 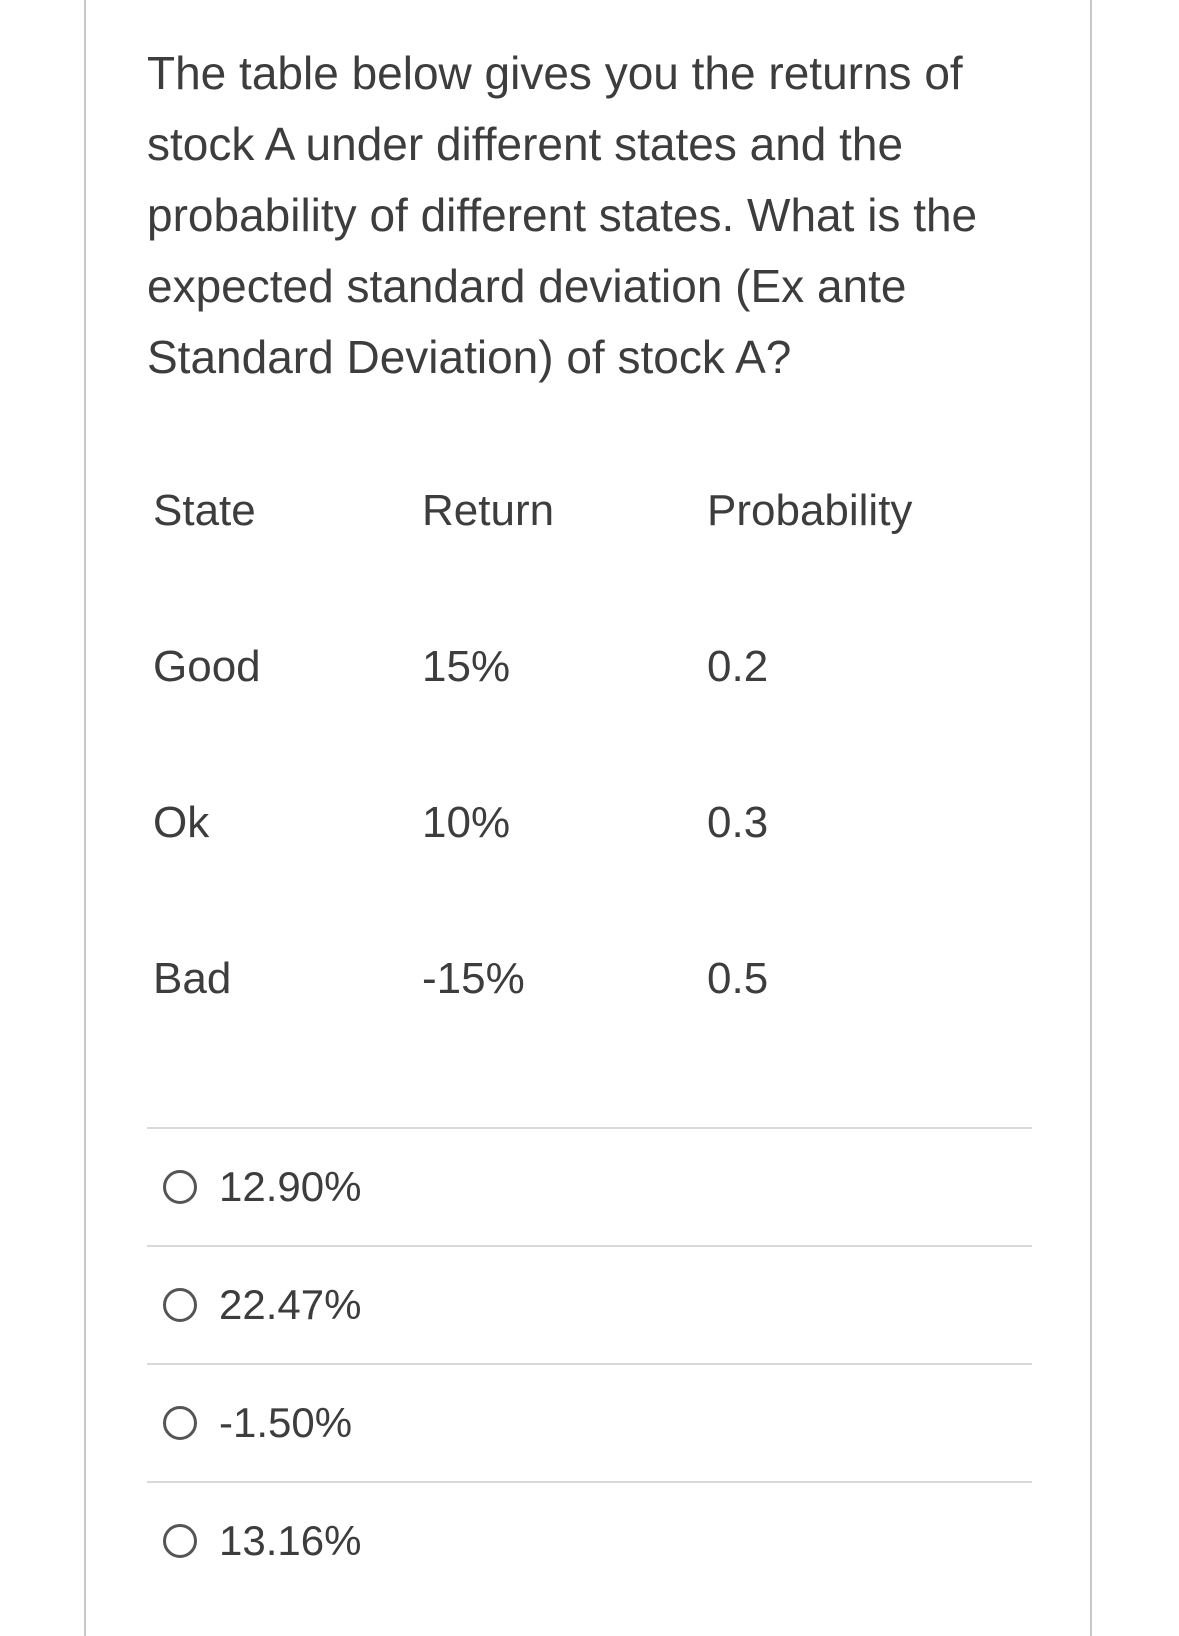 What do you see at coordinates (290, 1304) in the screenshot?
I see `answer-option-label: 22.47%` at bounding box center [290, 1304].